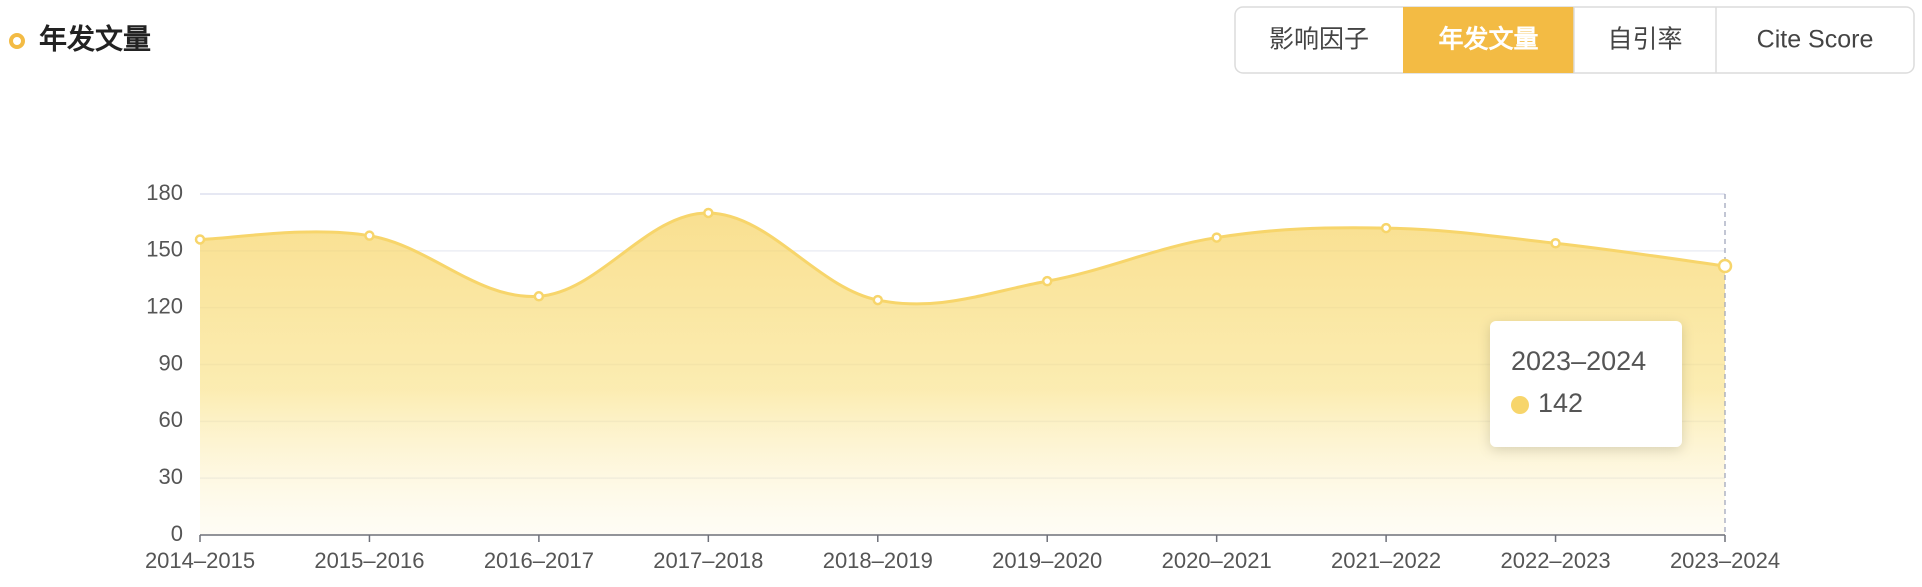  Describe the element at coordinates (171, 476) in the screenshot. I see `y-tick-label: 30` at that location.